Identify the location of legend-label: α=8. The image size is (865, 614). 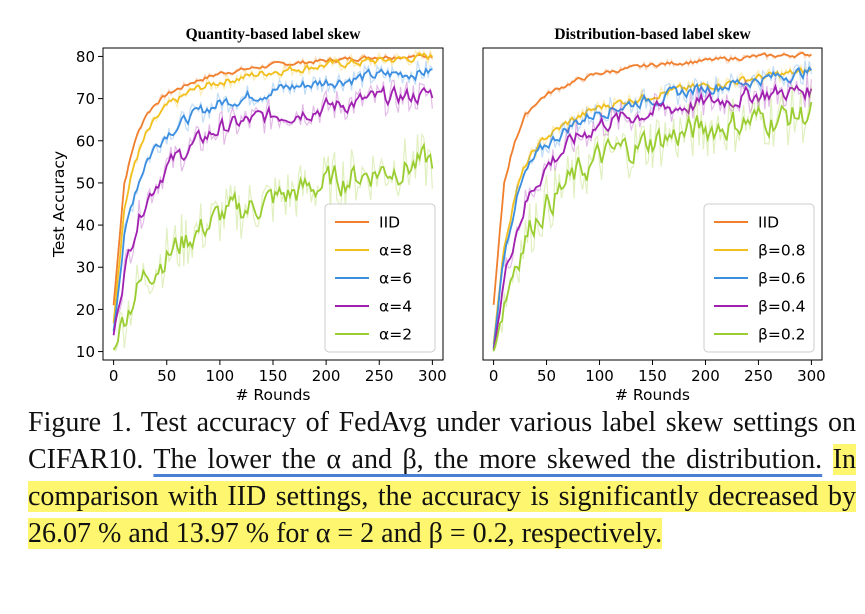
(395, 251).